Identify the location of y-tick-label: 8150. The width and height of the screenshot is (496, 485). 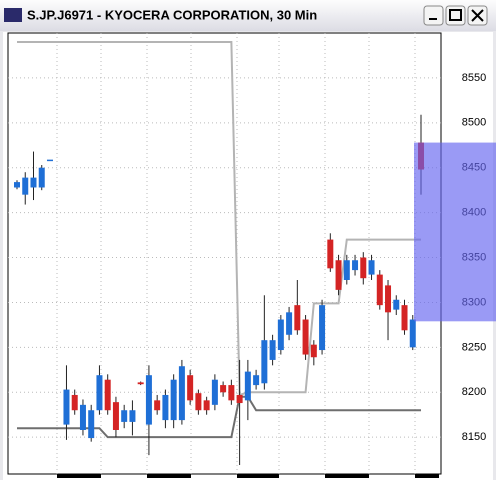
(474, 437).